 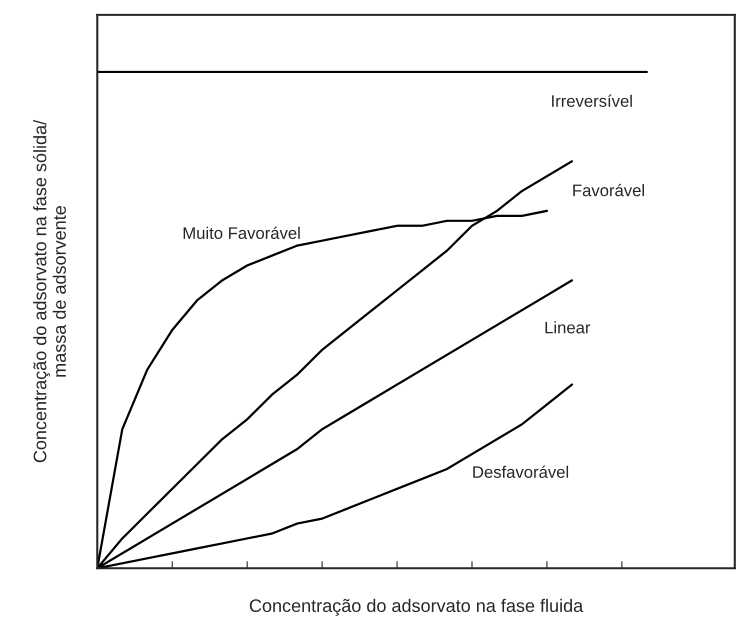 I want to click on x-axis-title: Concentração do adsorvato na fase fluida, so click(x=417, y=607).